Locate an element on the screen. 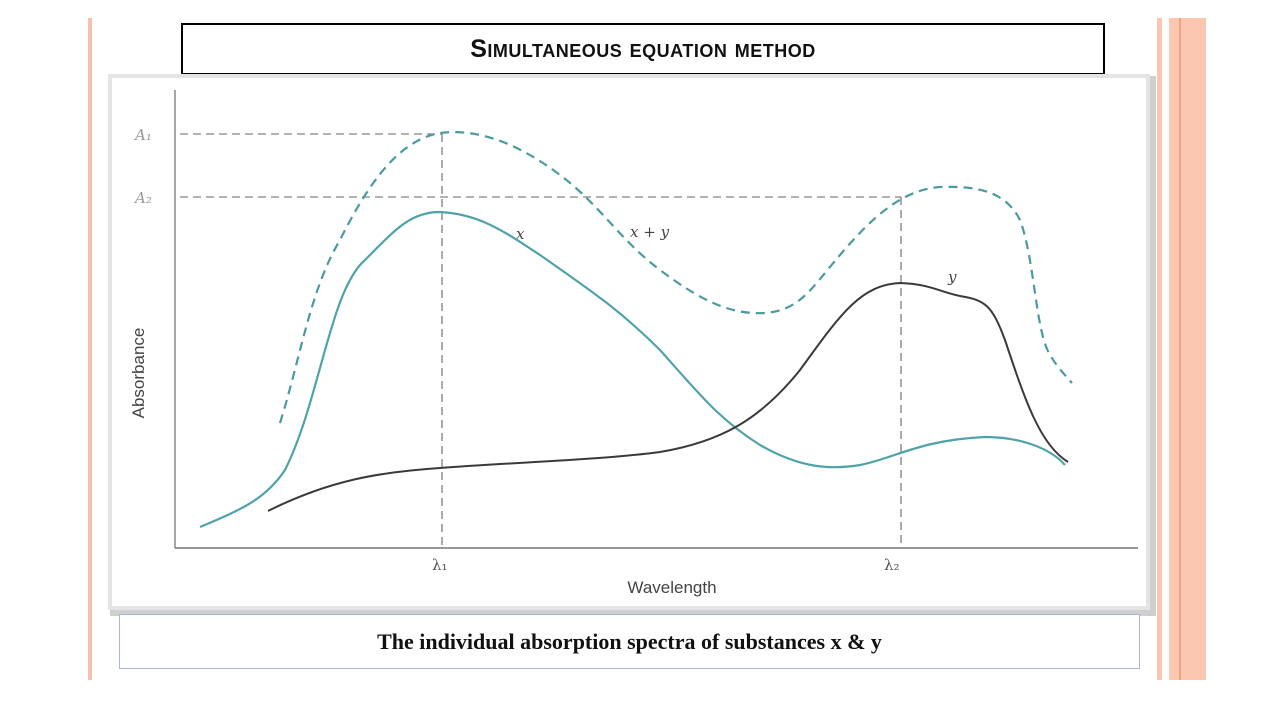 This screenshot has width=1280, height=720. tick-lambda1: λ₁ is located at coordinates (440, 565).